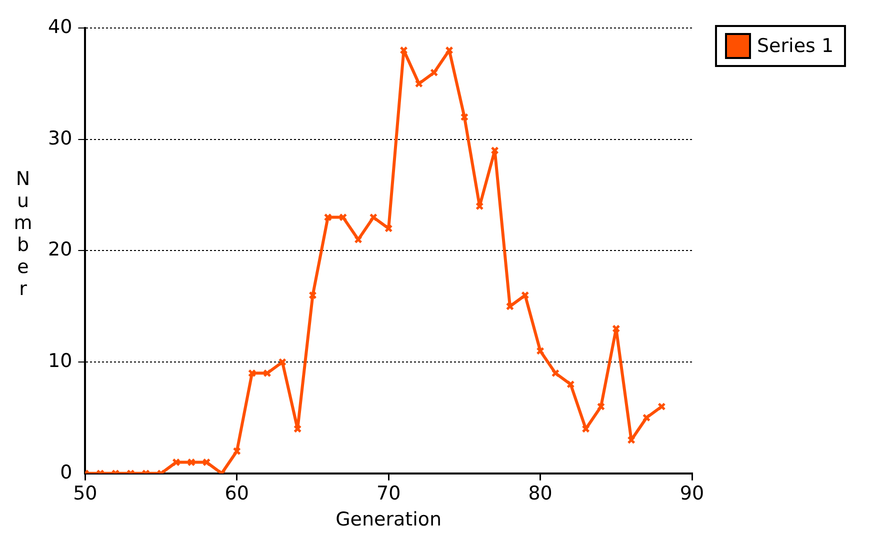 This screenshot has height=540, width=876. I want to click on x-tick-label: 90, so click(692, 493).